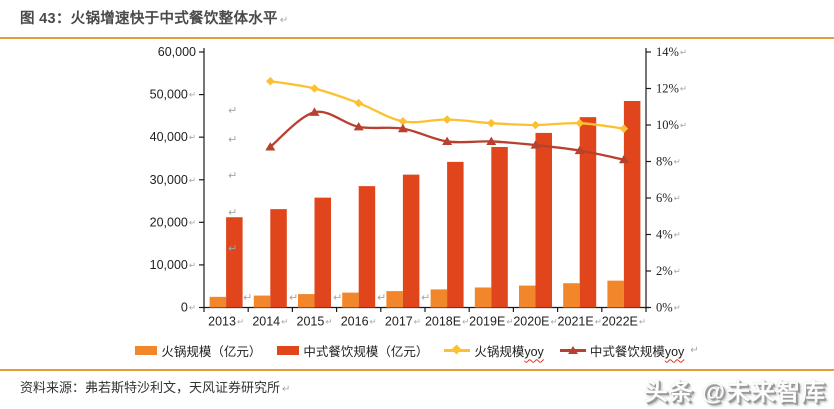  What do you see at coordinates (211, 351) in the screenshot?
I see `legend-label: 火锅规模（亿元）` at bounding box center [211, 351].